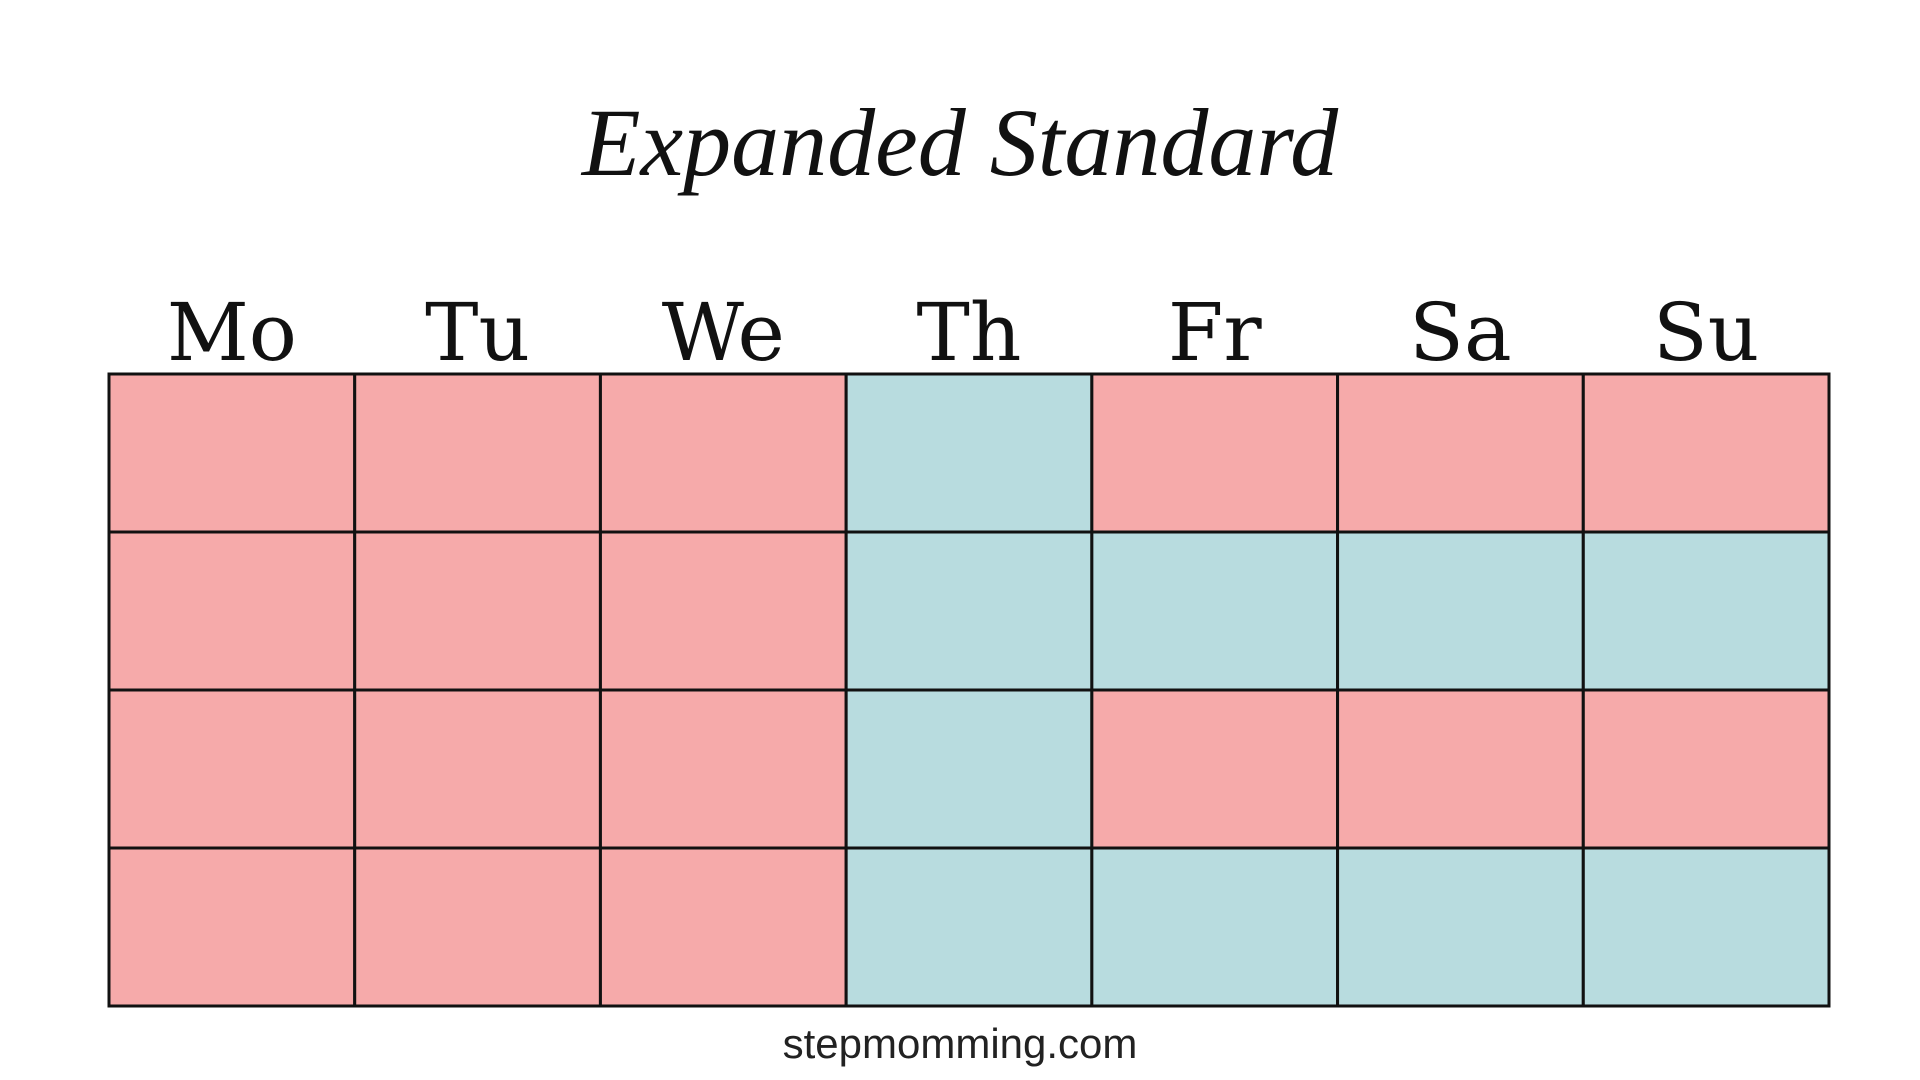 Image resolution: width=1920 pixels, height=1080 pixels. I want to click on day-label: Su, so click(1706, 332).